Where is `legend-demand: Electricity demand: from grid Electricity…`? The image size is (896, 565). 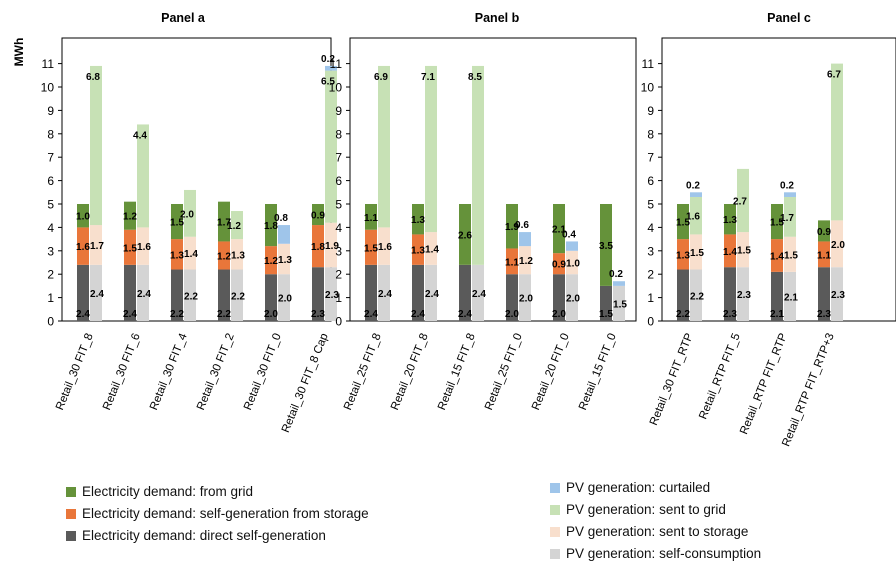 legend-demand: Electricity demand: from grid Electricity… is located at coordinates (217, 514).